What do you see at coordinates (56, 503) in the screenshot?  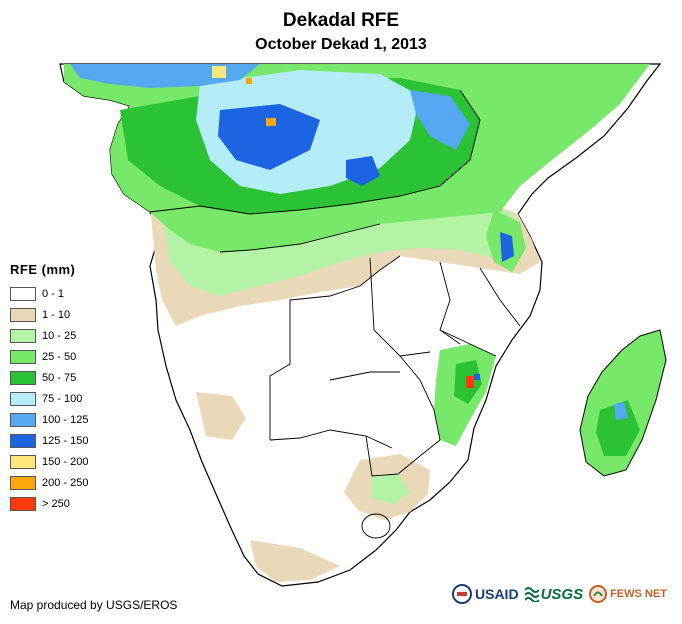 I see `legend-label: > 250` at bounding box center [56, 503].